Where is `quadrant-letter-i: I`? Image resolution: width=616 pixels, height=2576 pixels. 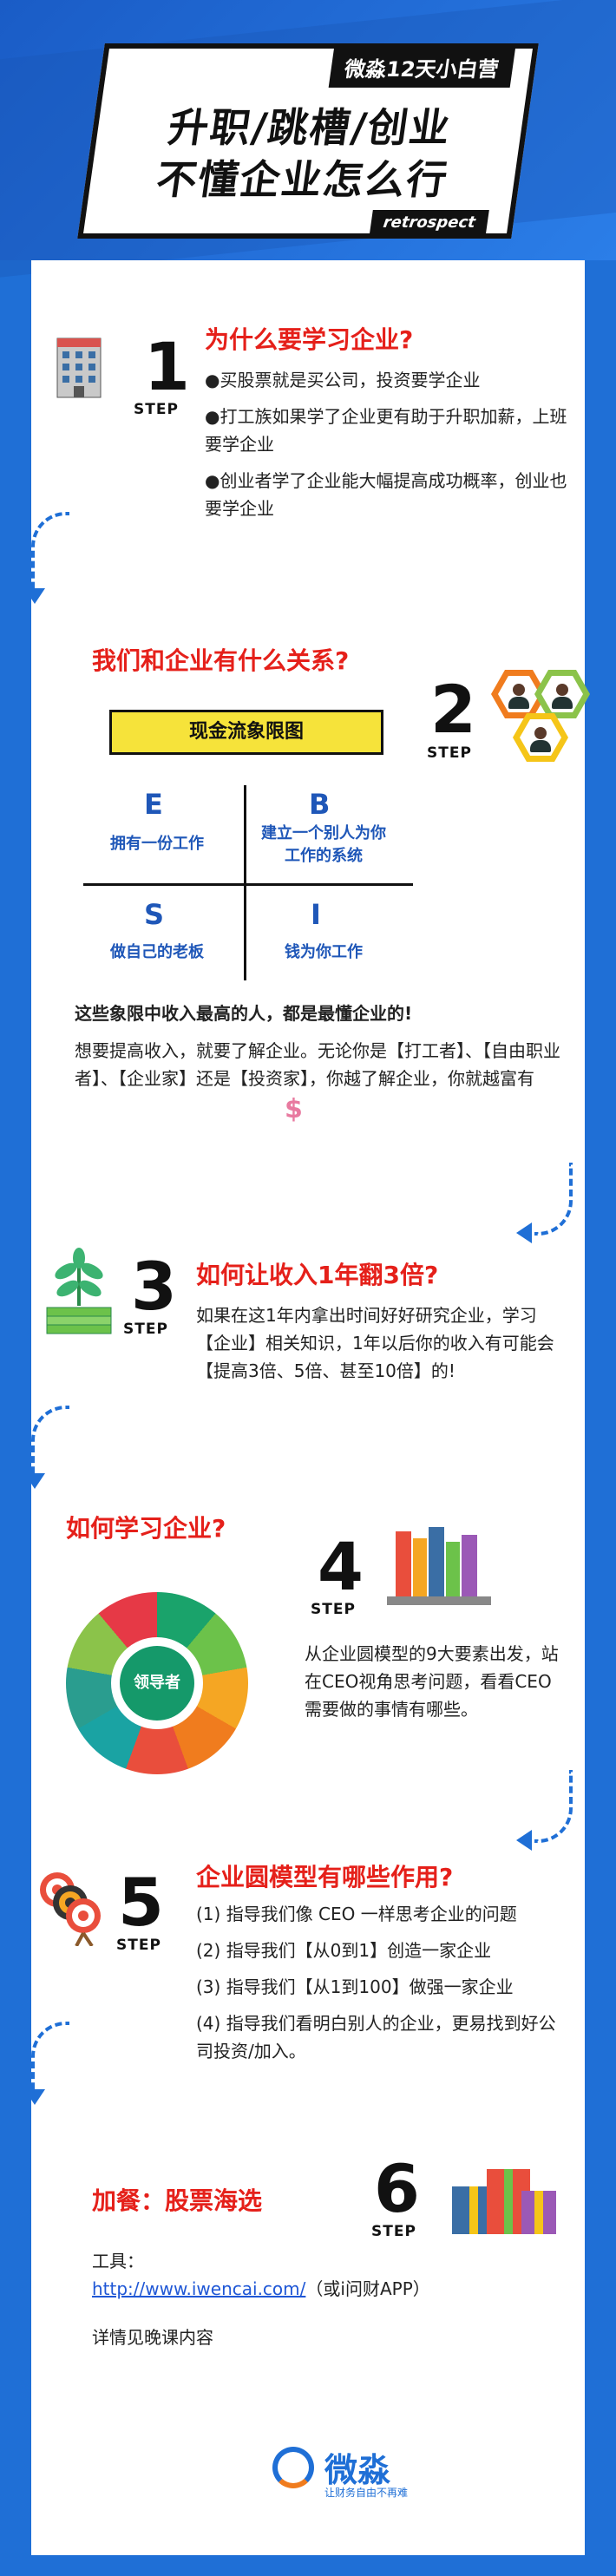
quadrant-letter-i: I is located at coordinates (316, 914).